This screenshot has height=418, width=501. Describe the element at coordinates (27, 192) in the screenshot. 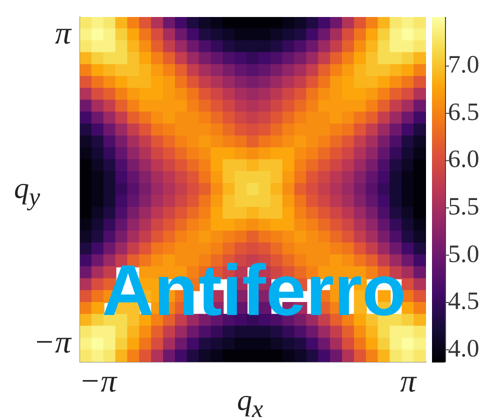

I see `y-axis-title: q$_{y}$` at that location.